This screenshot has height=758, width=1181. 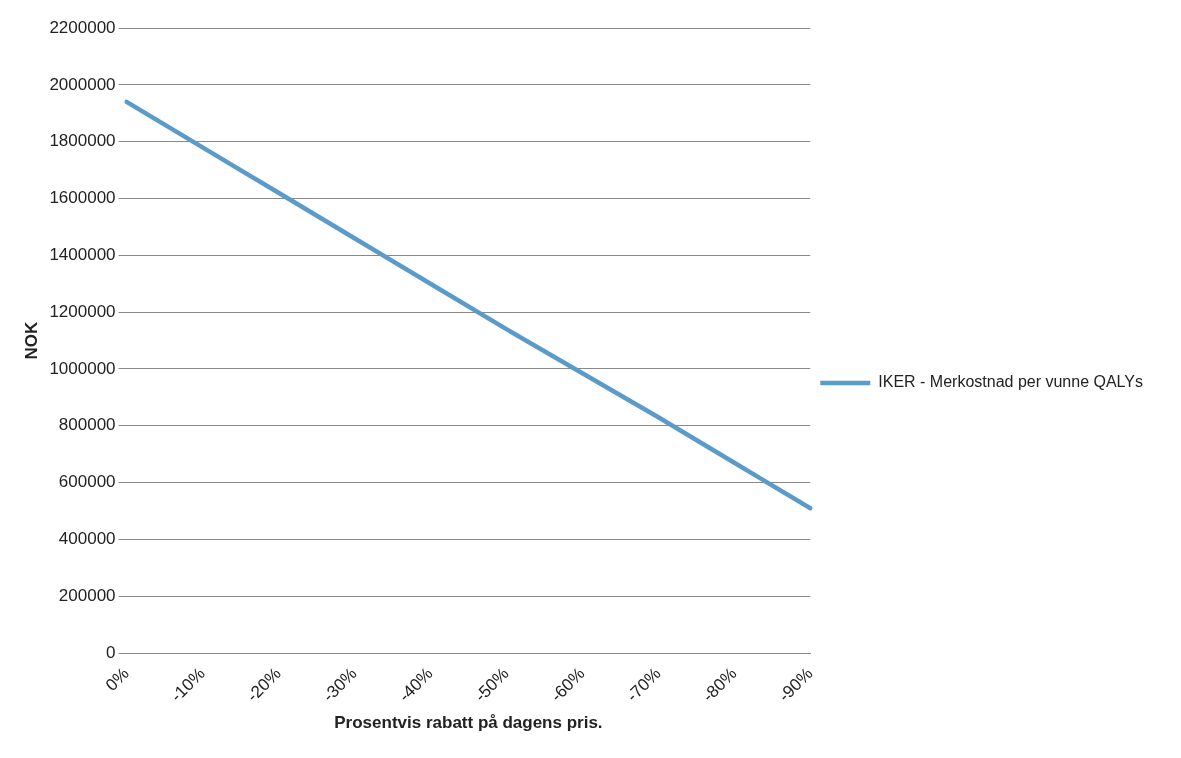 What do you see at coordinates (117, 679) in the screenshot?
I see `x-tick-label: 0%` at bounding box center [117, 679].